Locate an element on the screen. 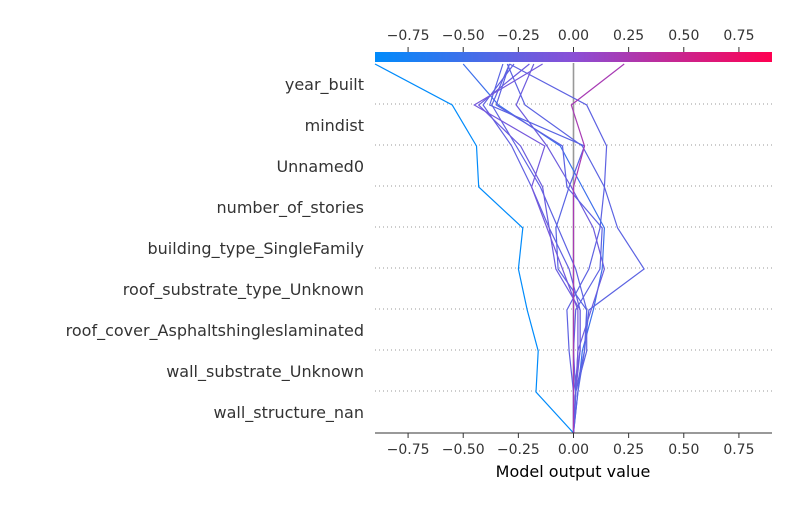  top-tick-label: 0.50 is located at coordinates (683, 36).